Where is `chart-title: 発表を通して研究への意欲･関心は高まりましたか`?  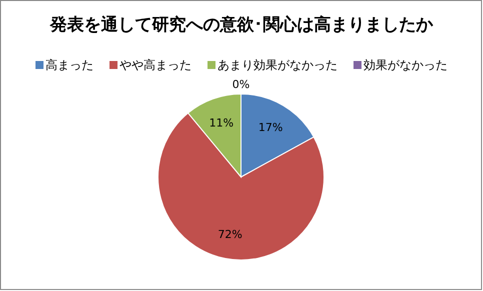 chart-title: 発表を通して研究への意欲･関心は高まりましたか is located at coordinates (241, 25).